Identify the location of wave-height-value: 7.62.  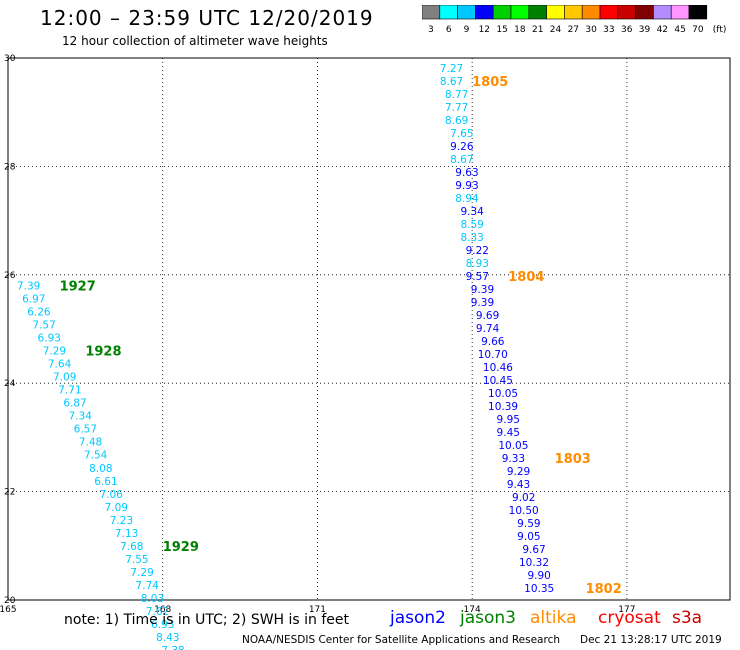
(157, 612).